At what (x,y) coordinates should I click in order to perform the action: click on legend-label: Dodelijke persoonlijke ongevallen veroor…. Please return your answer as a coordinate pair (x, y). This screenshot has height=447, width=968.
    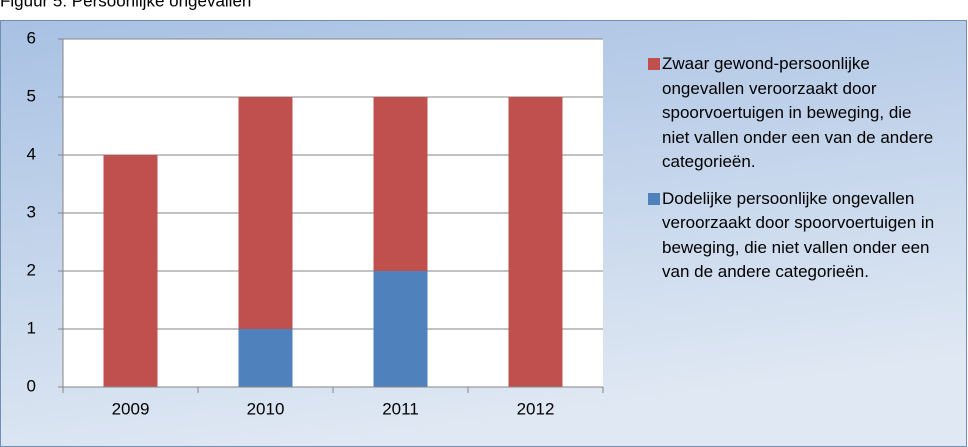
    Looking at the image, I should click on (798, 235).